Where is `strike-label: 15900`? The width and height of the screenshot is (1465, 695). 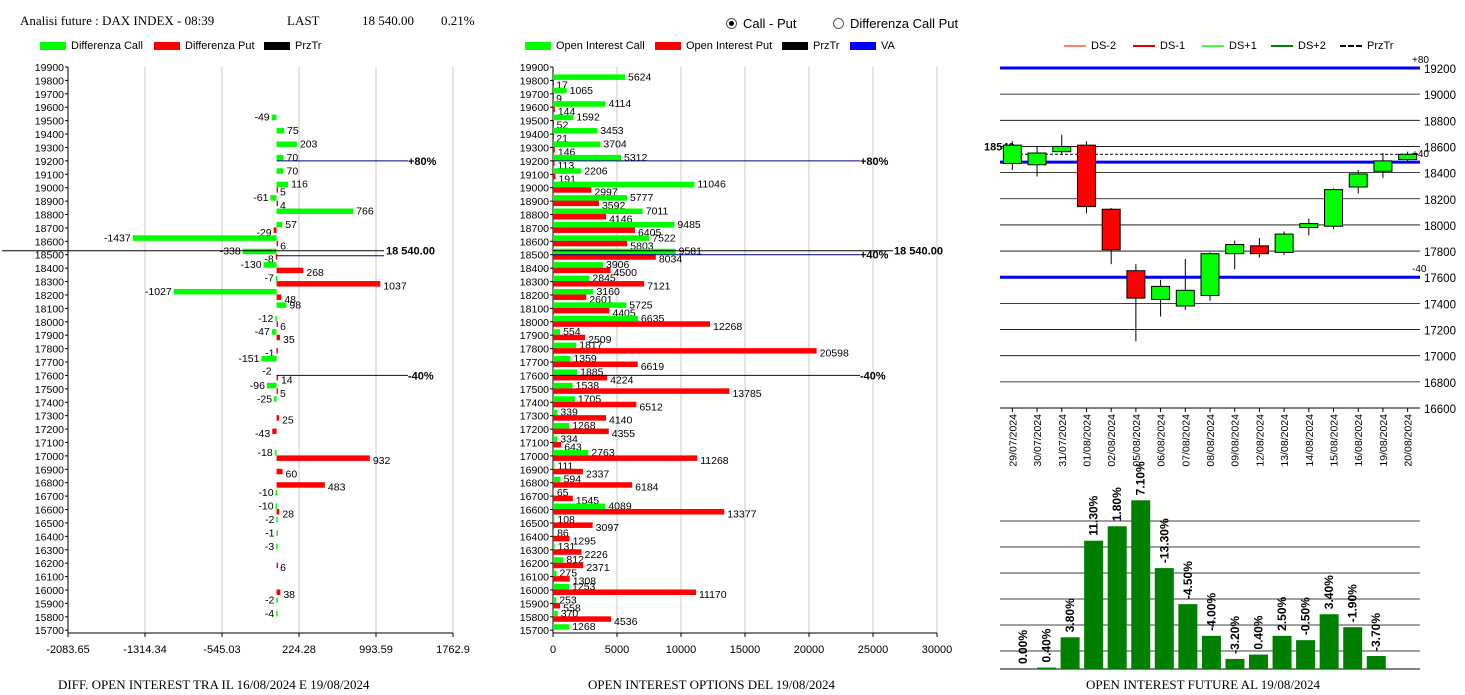
strike-label: 15900 is located at coordinates (534, 604).